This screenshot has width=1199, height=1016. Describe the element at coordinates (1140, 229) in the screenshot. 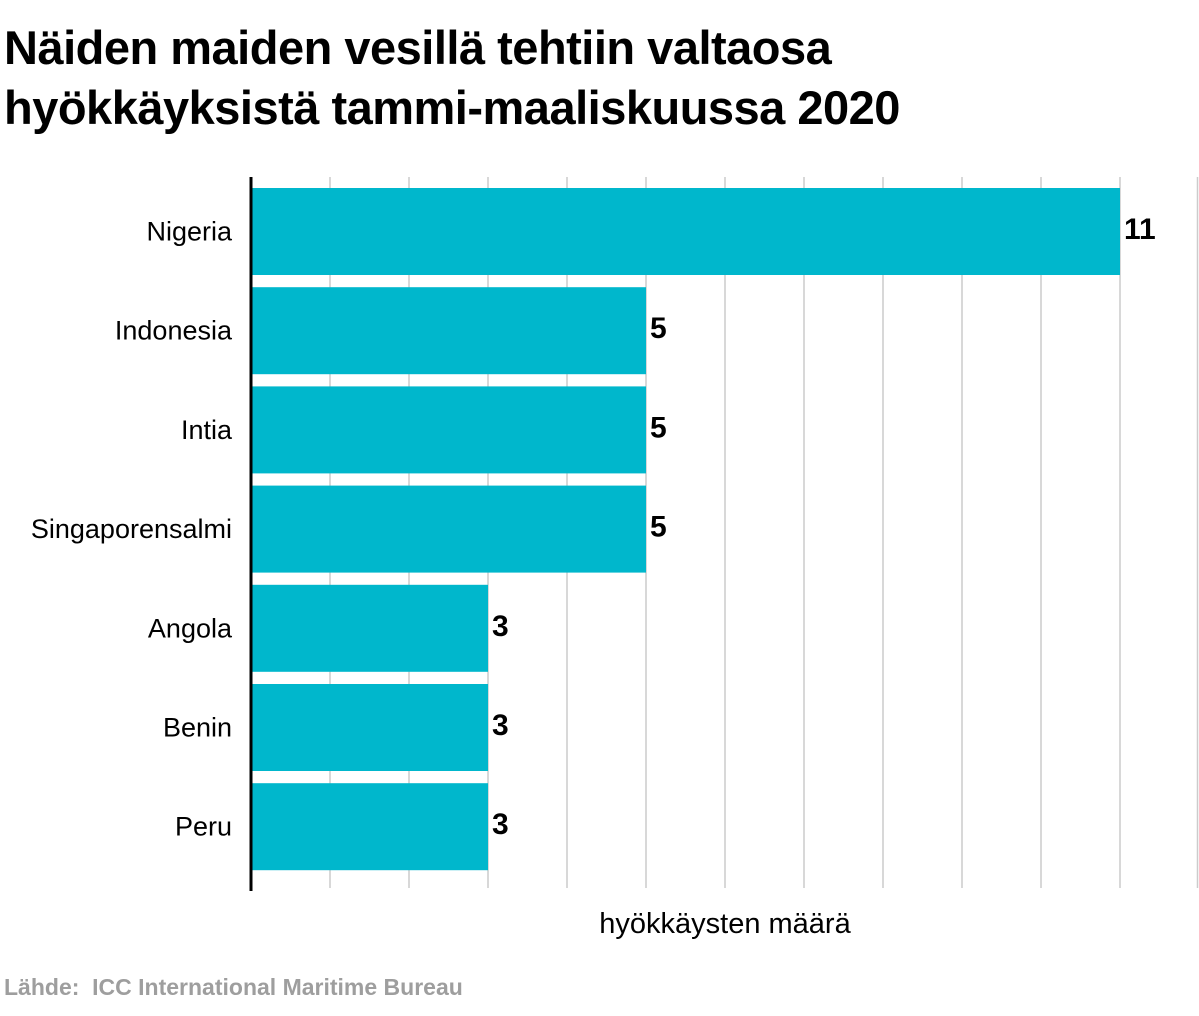

I see `value-label: 11` at that location.